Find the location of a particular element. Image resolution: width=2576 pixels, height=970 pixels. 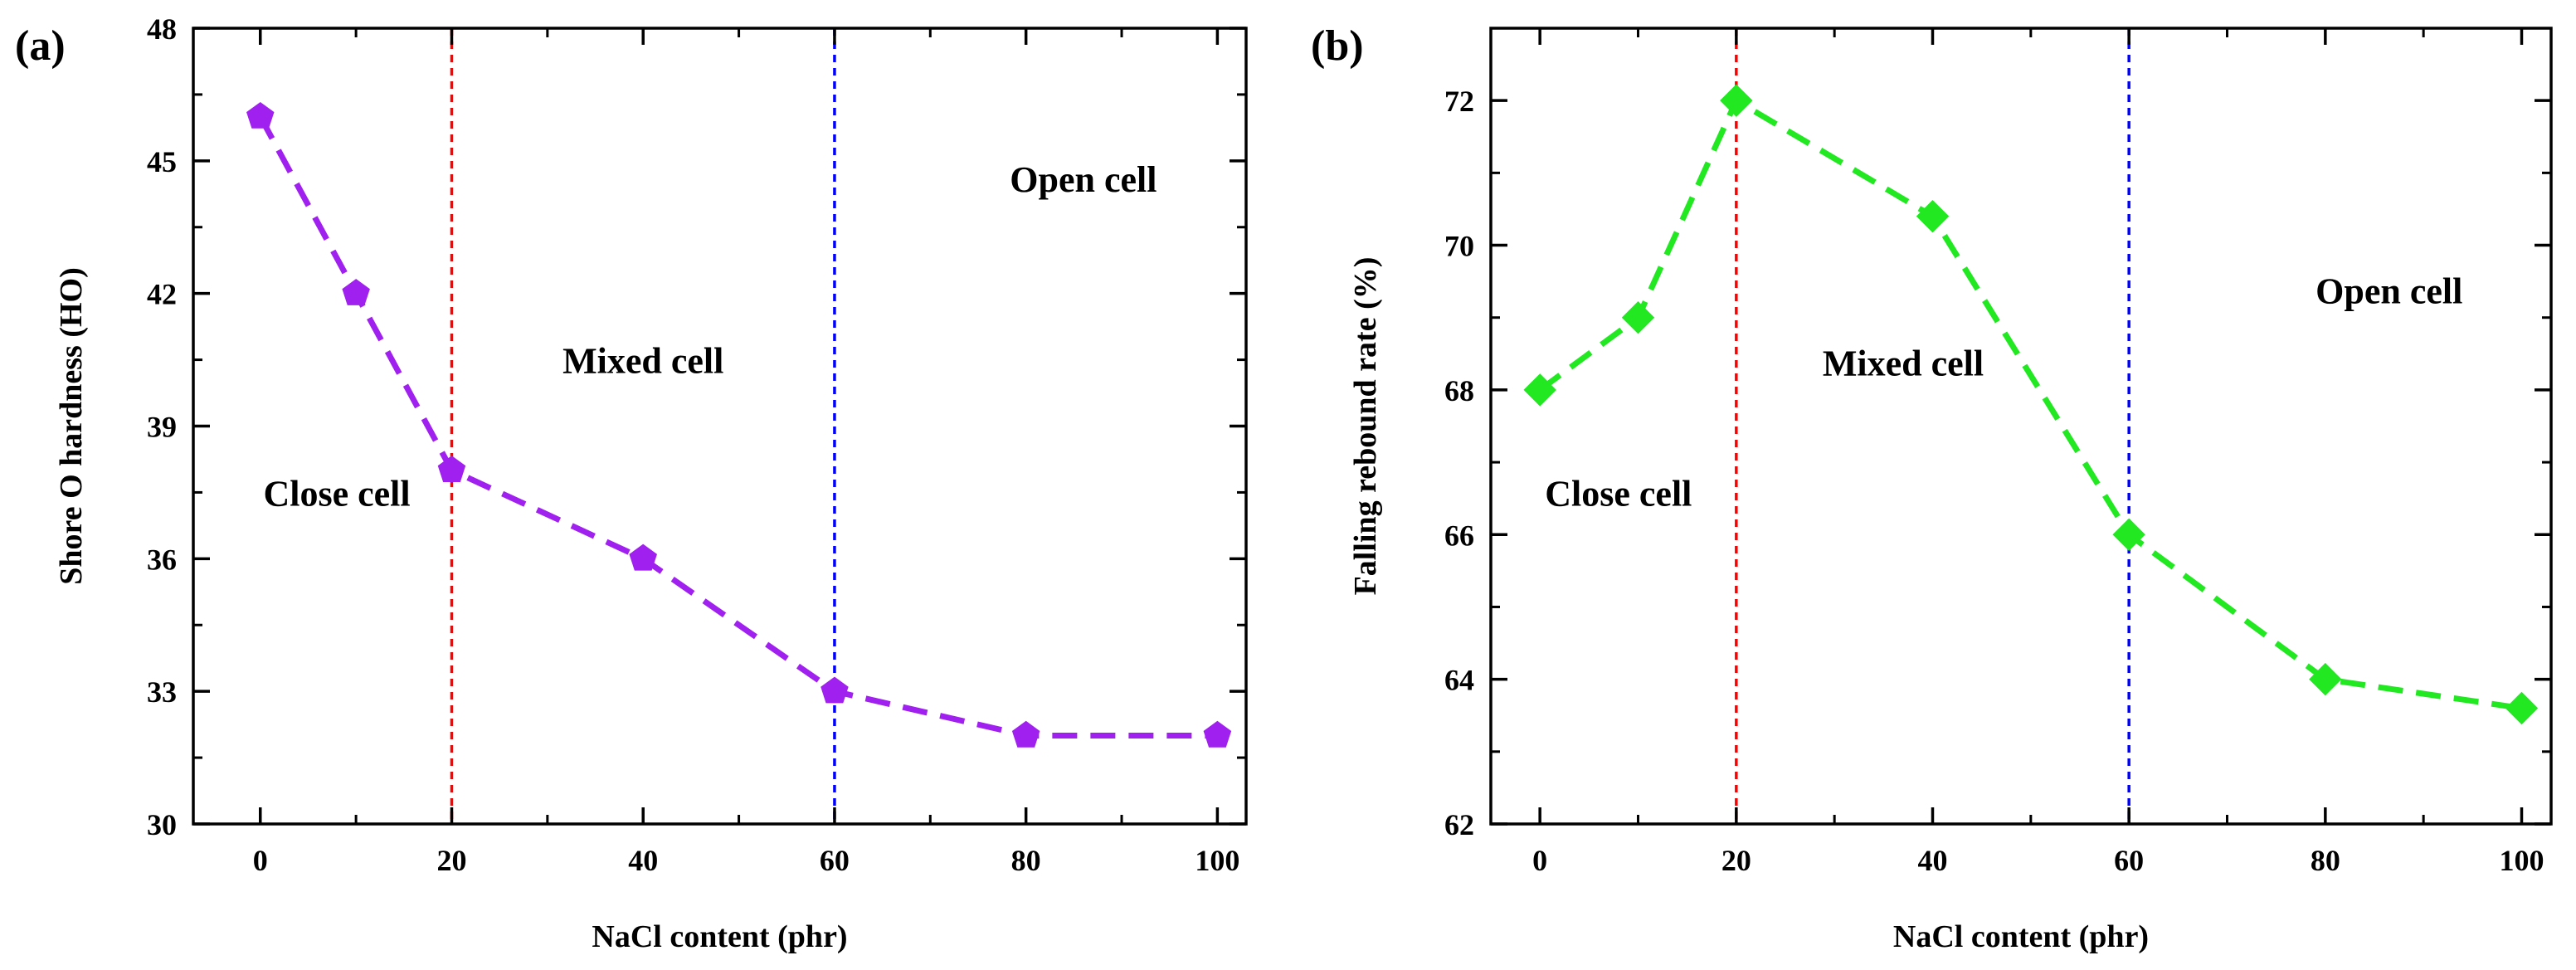

panel-label: (a) is located at coordinates (40, 46).